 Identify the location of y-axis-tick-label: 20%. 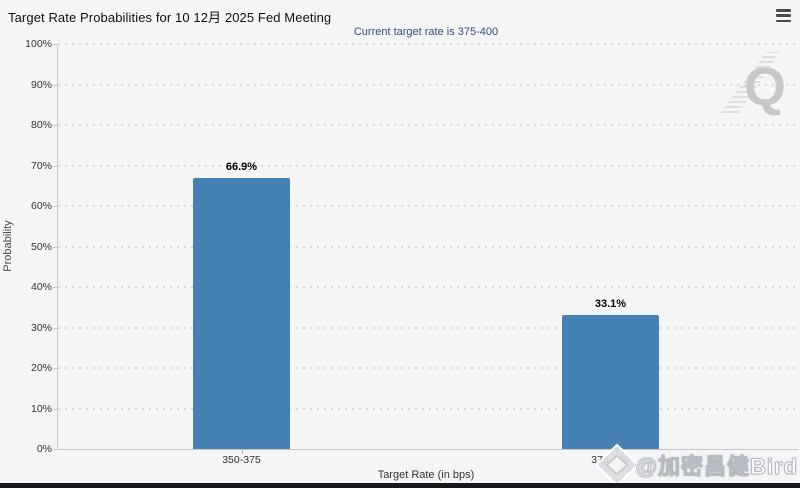
(41, 368).